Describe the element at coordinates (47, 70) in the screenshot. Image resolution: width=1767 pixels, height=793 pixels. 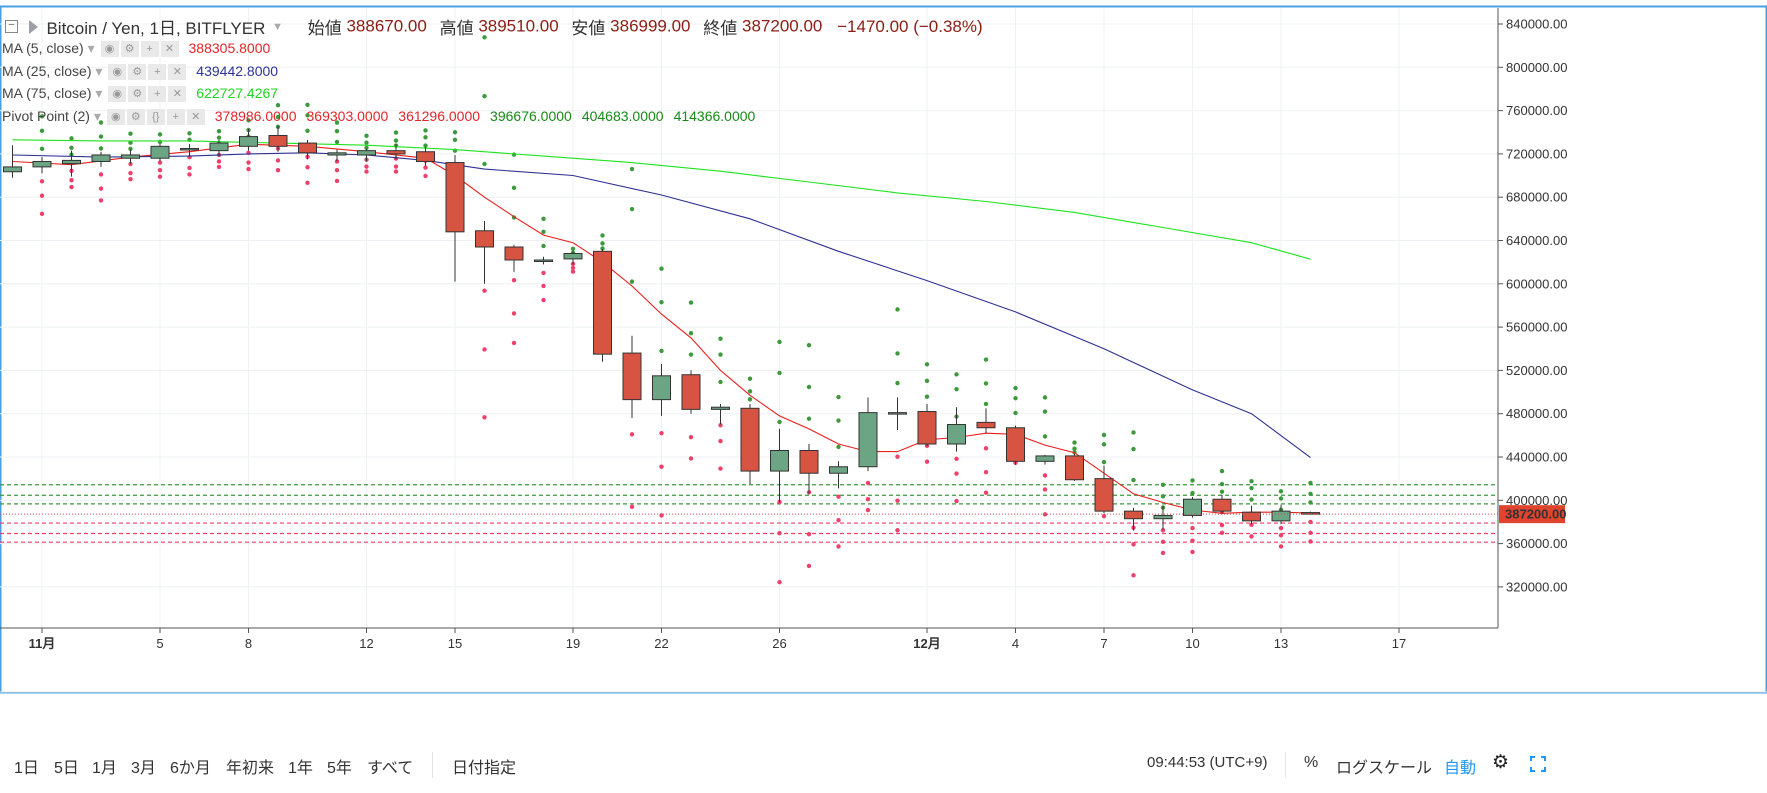
I see `indicator-name: MA (25, close)` at that location.